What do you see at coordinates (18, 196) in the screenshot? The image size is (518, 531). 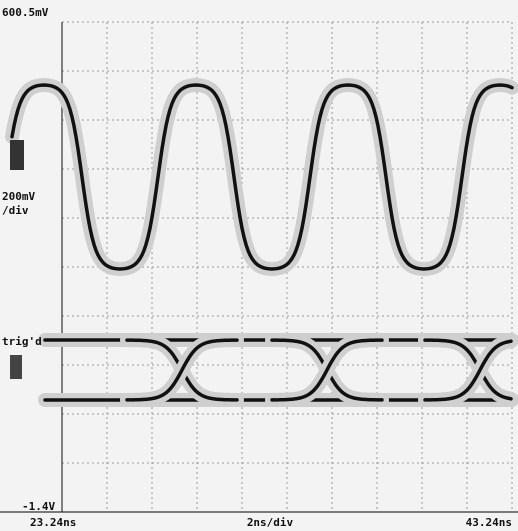 I see `volts-per-div: 200mV` at bounding box center [18, 196].